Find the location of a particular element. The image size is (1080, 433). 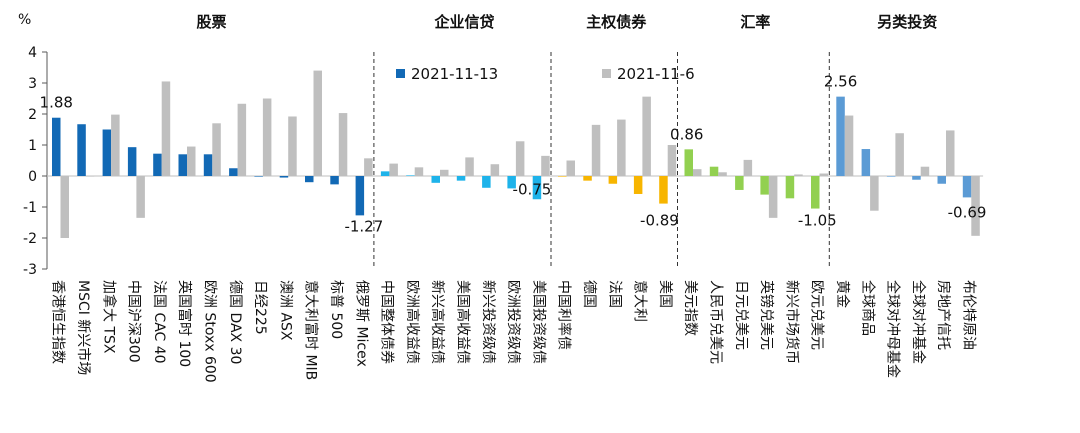

category-label: 中国利率债 is located at coordinates (564, 315).